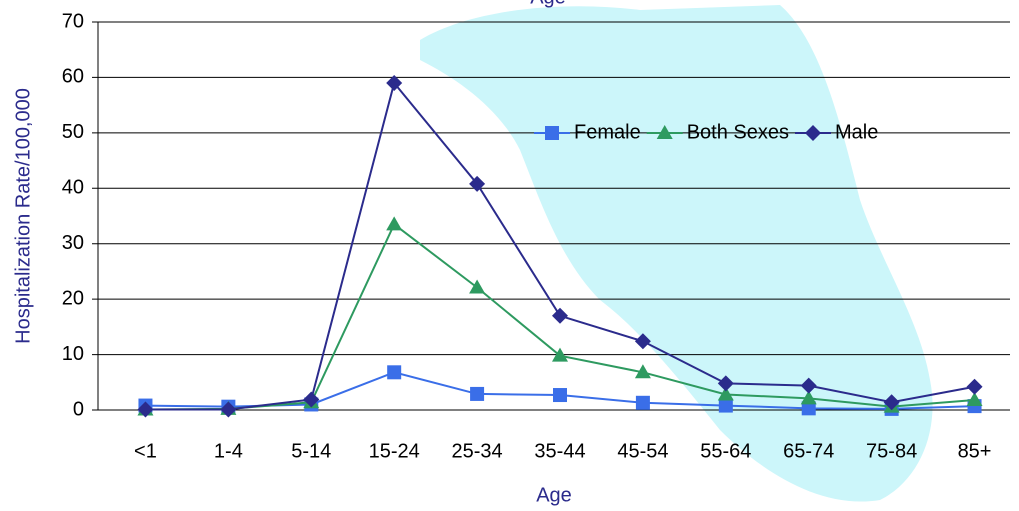 The width and height of the screenshot is (1019, 511). I want to click on chart-title: Age, so click(548, 4).